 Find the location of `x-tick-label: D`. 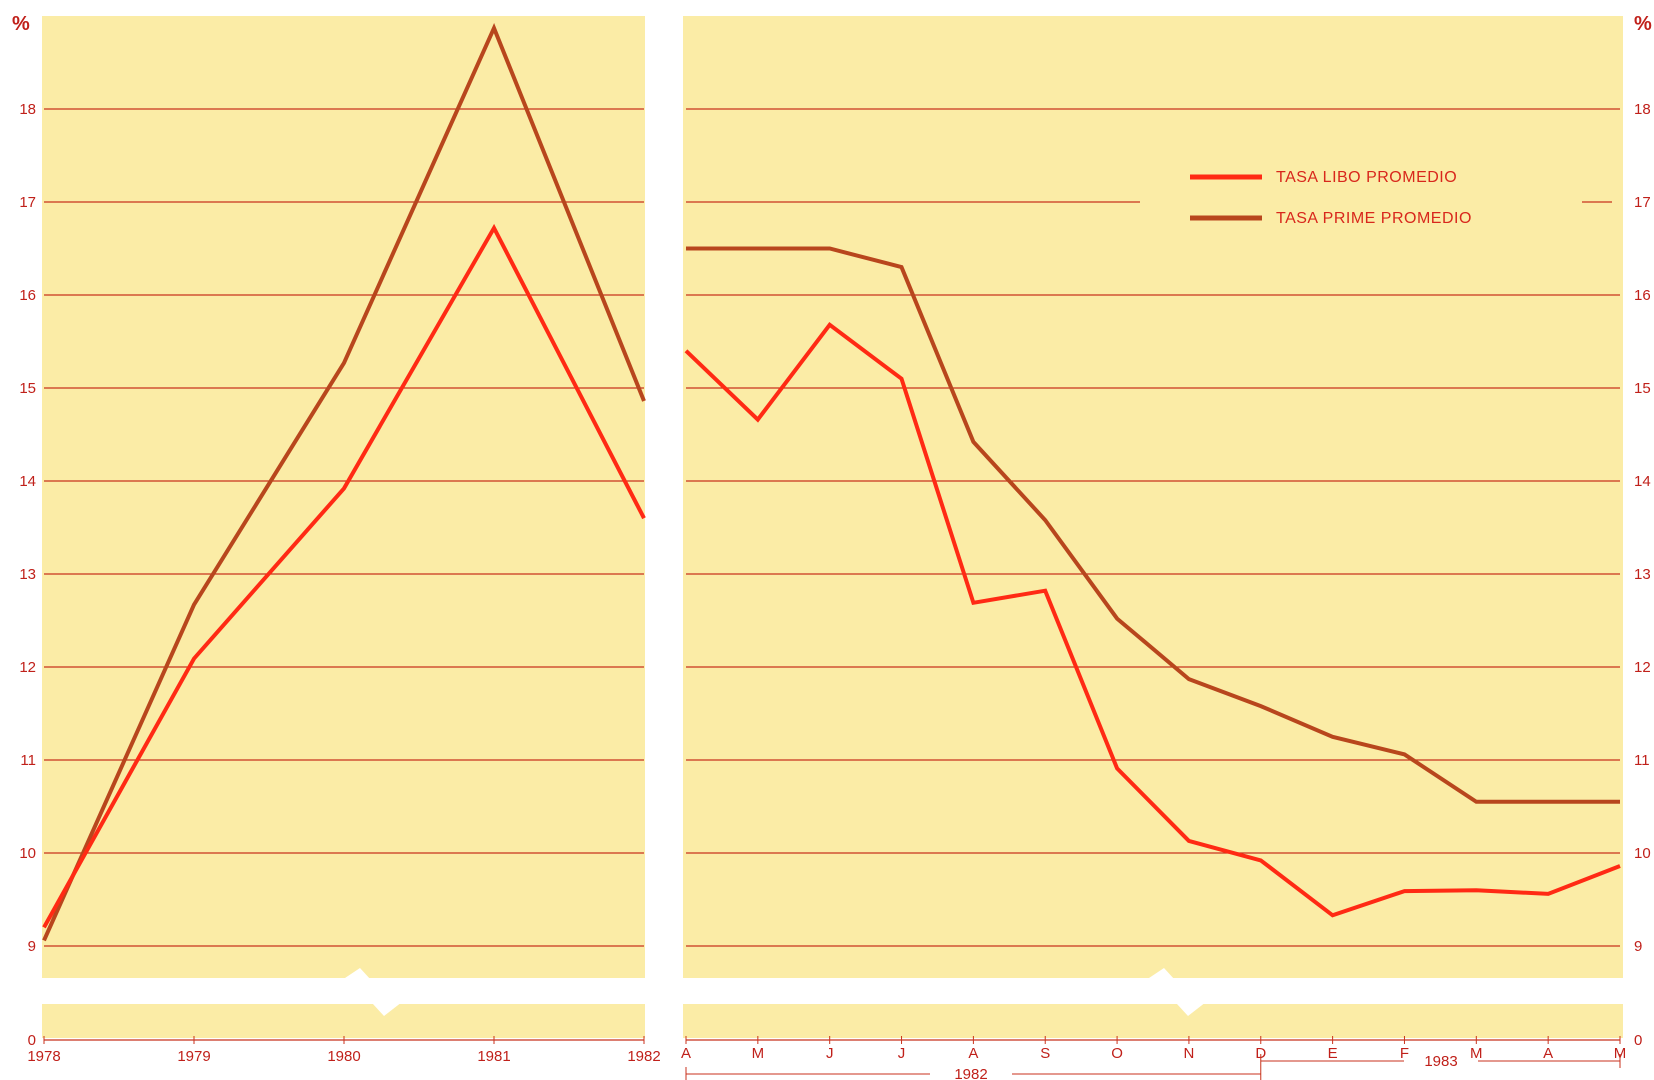

x-tick-label: D is located at coordinates (1260, 1053).